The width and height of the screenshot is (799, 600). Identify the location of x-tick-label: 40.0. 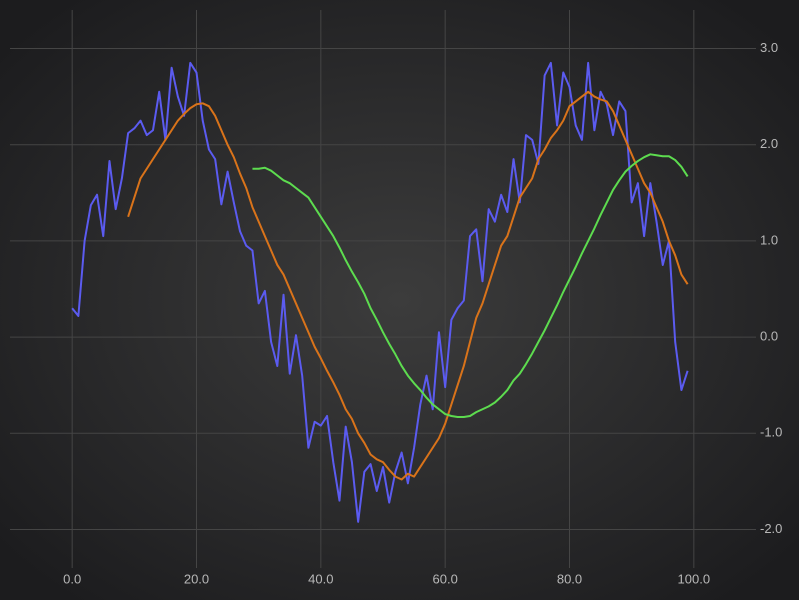
(320, 578).